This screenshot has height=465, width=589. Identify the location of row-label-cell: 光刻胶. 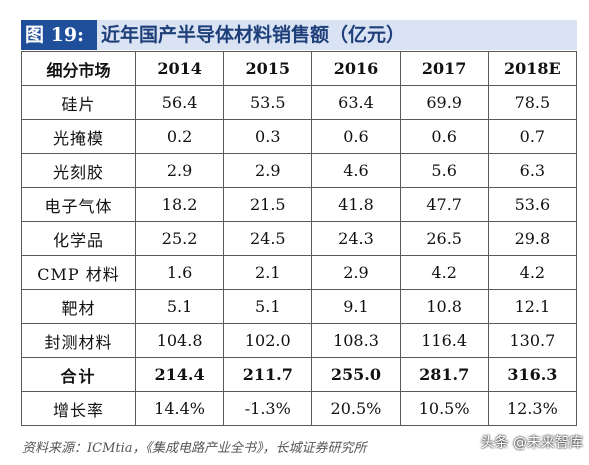
(78, 170).